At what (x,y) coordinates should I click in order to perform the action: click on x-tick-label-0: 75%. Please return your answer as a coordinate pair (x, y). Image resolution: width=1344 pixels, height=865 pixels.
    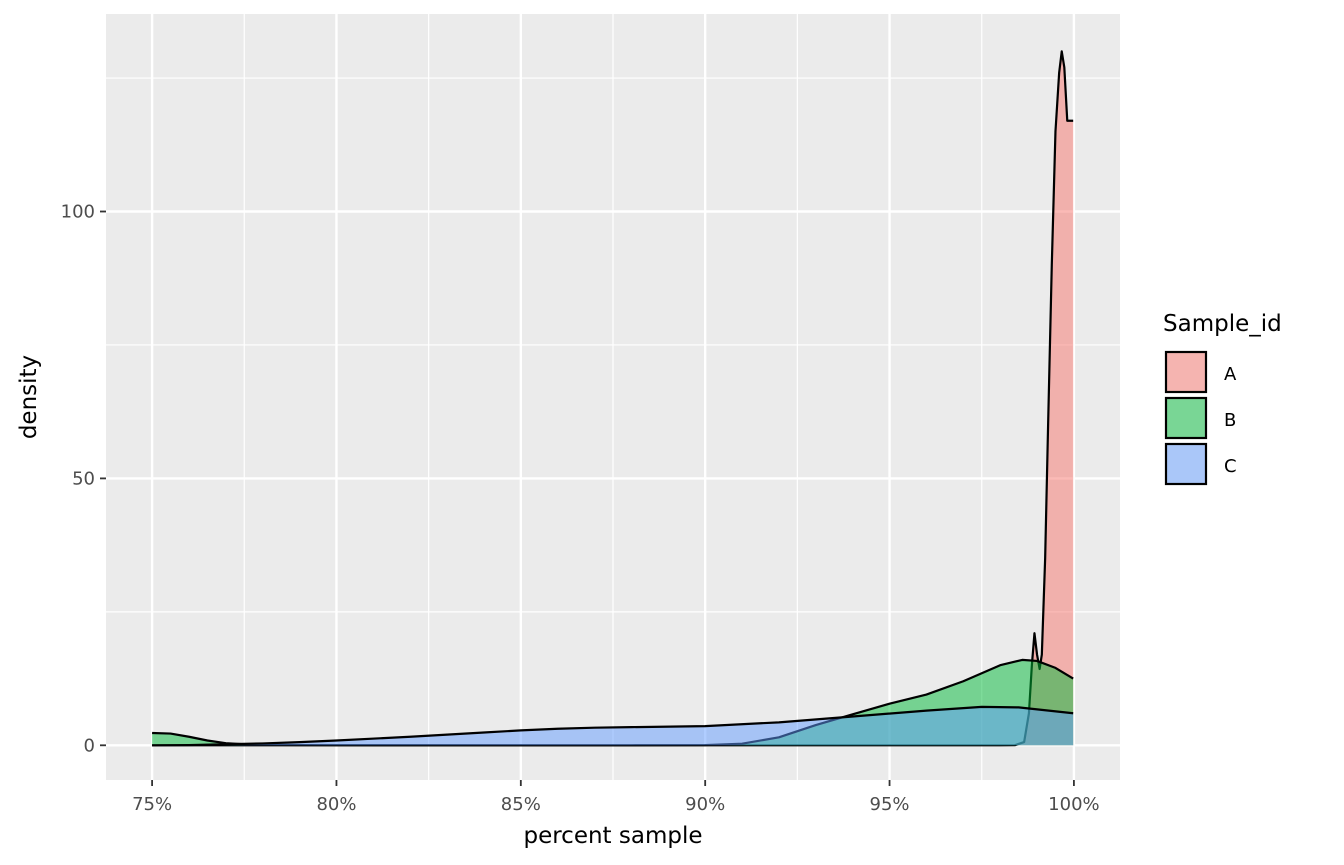
    Looking at the image, I should click on (152, 804).